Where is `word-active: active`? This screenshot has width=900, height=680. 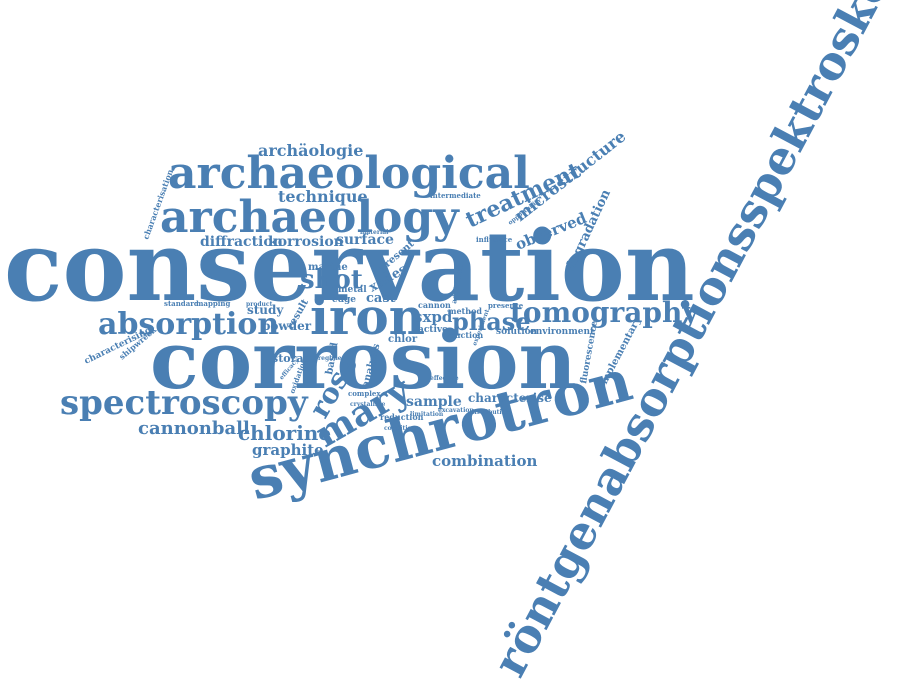
word-active: active is located at coordinates (433, 330).